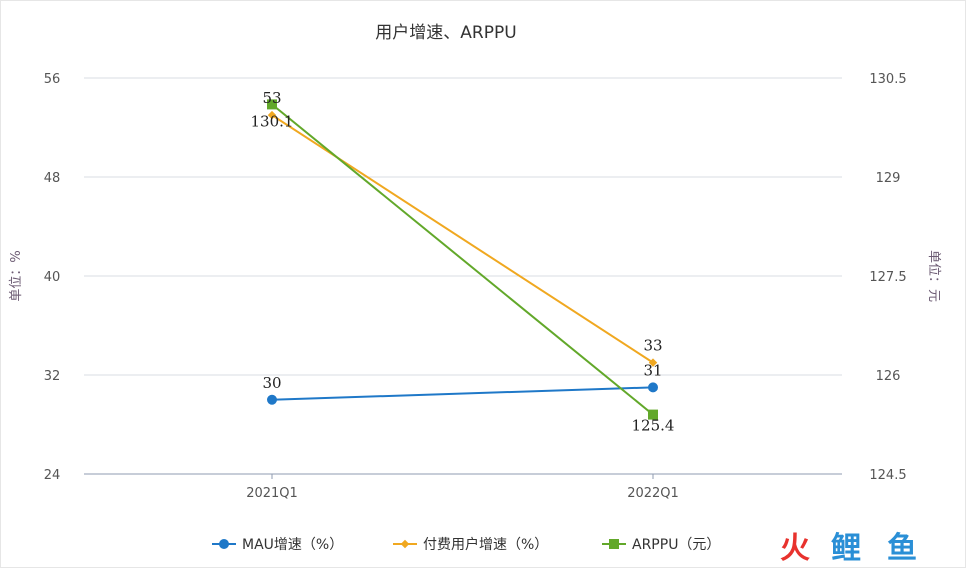 The width and height of the screenshot is (968, 570). I want to click on legend: MAU增速（%） 付费用户增速（%） ARPPU（元）, so click(466, 544).